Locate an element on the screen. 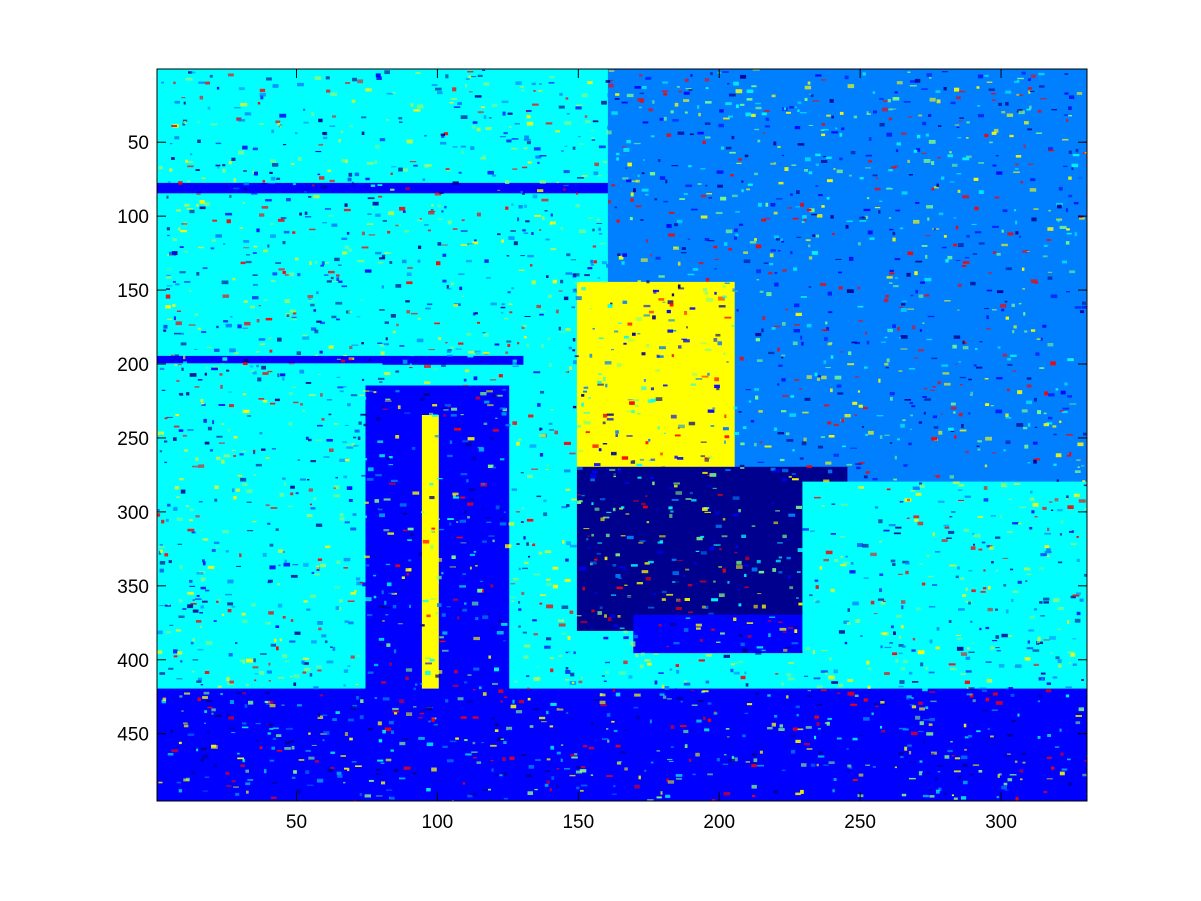 The width and height of the screenshot is (1201, 901). y-tick-label: 450 is located at coordinates (133, 735).